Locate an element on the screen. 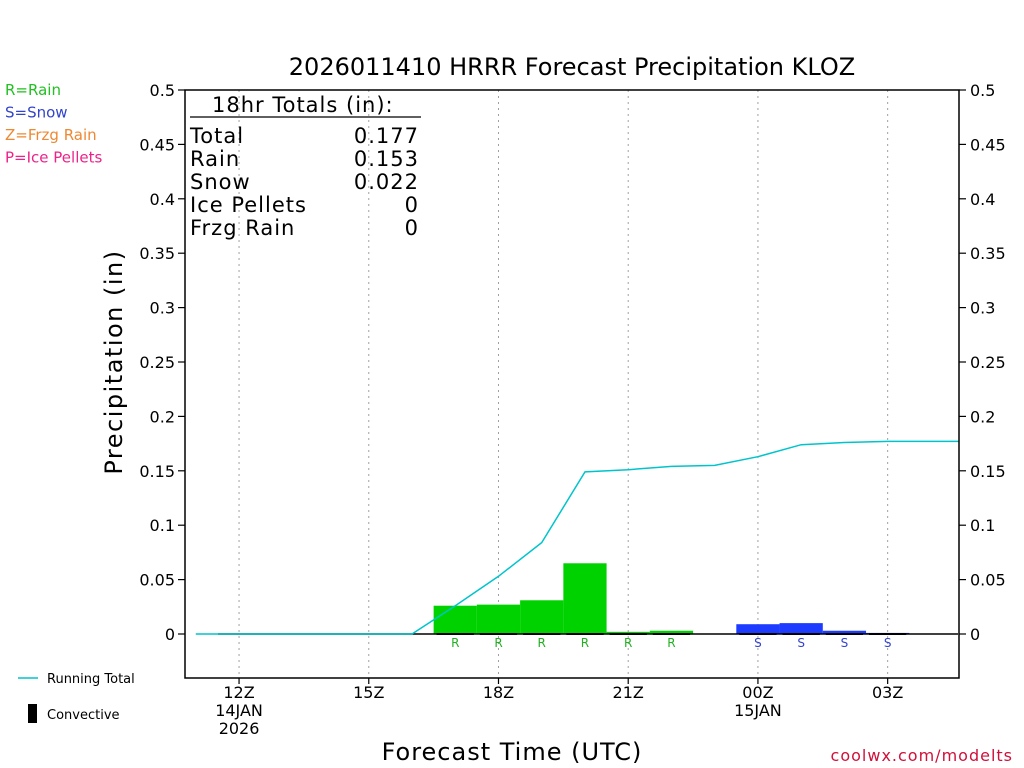 This screenshot has height=768, width=1024. line-legend: Running Total Convective is located at coordinates (76, 697).